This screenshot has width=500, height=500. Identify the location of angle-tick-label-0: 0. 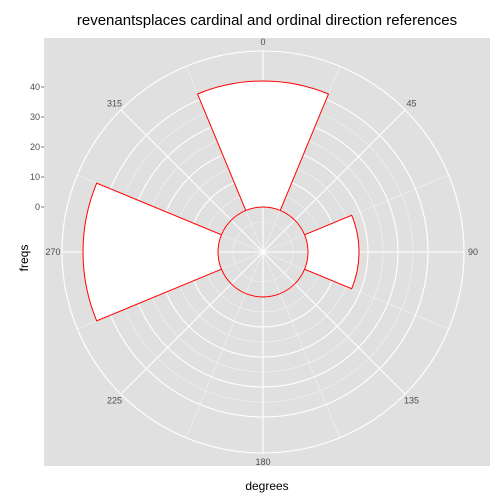
(262, 42).